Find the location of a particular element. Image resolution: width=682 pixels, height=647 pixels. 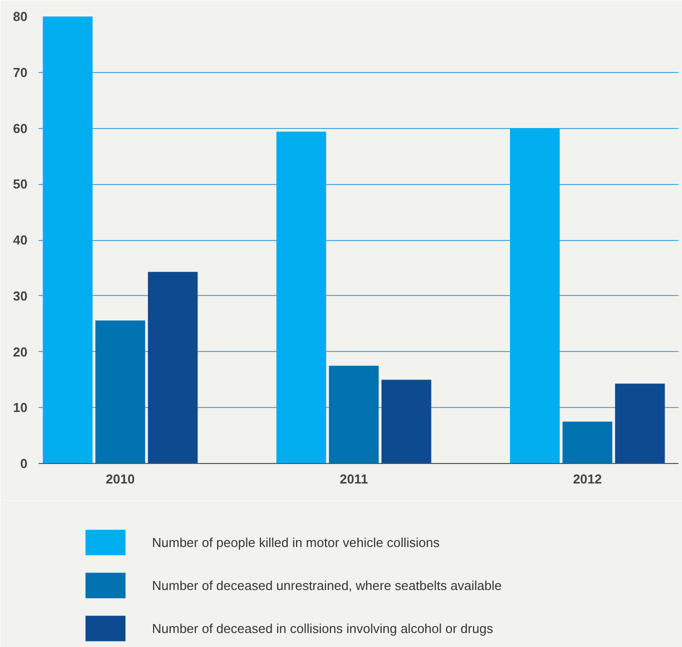

y-tick-label: 40 is located at coordinates (20, 240).